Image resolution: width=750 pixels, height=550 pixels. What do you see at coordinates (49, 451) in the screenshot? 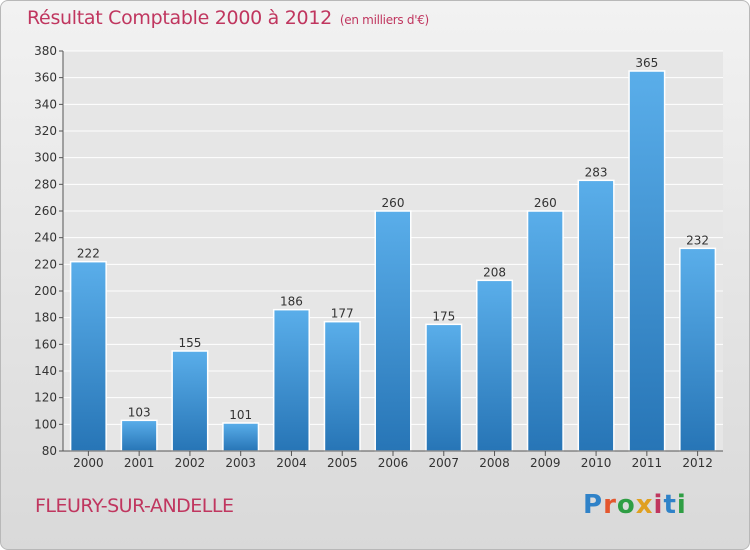
I see `y-tick-label: 80` at bounding box center [49, 451].